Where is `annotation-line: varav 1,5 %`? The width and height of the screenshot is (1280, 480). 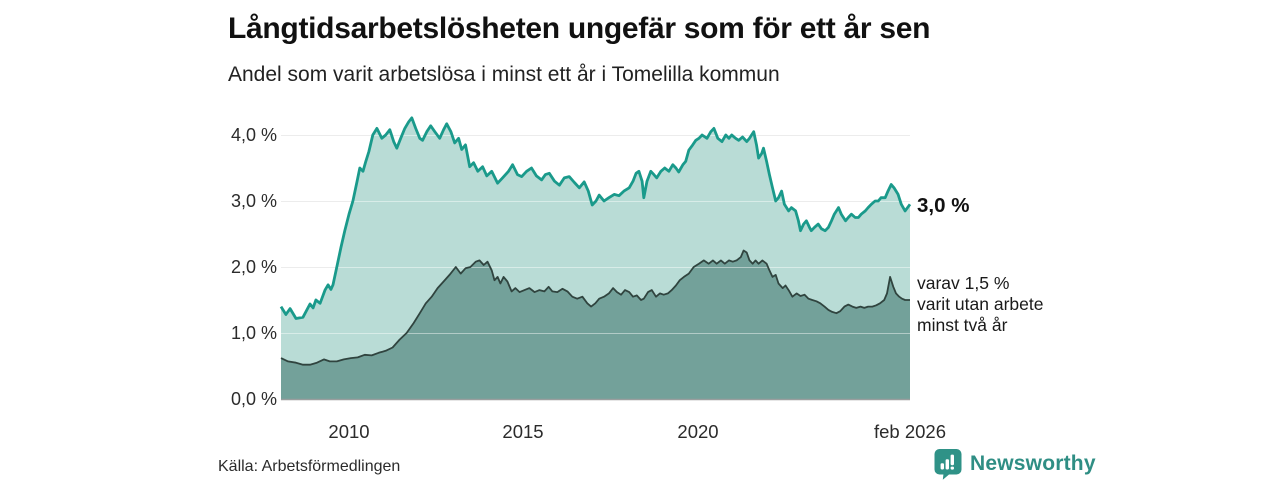
annotation-line: varav 1,5 % is located at coordinates (963, 283).